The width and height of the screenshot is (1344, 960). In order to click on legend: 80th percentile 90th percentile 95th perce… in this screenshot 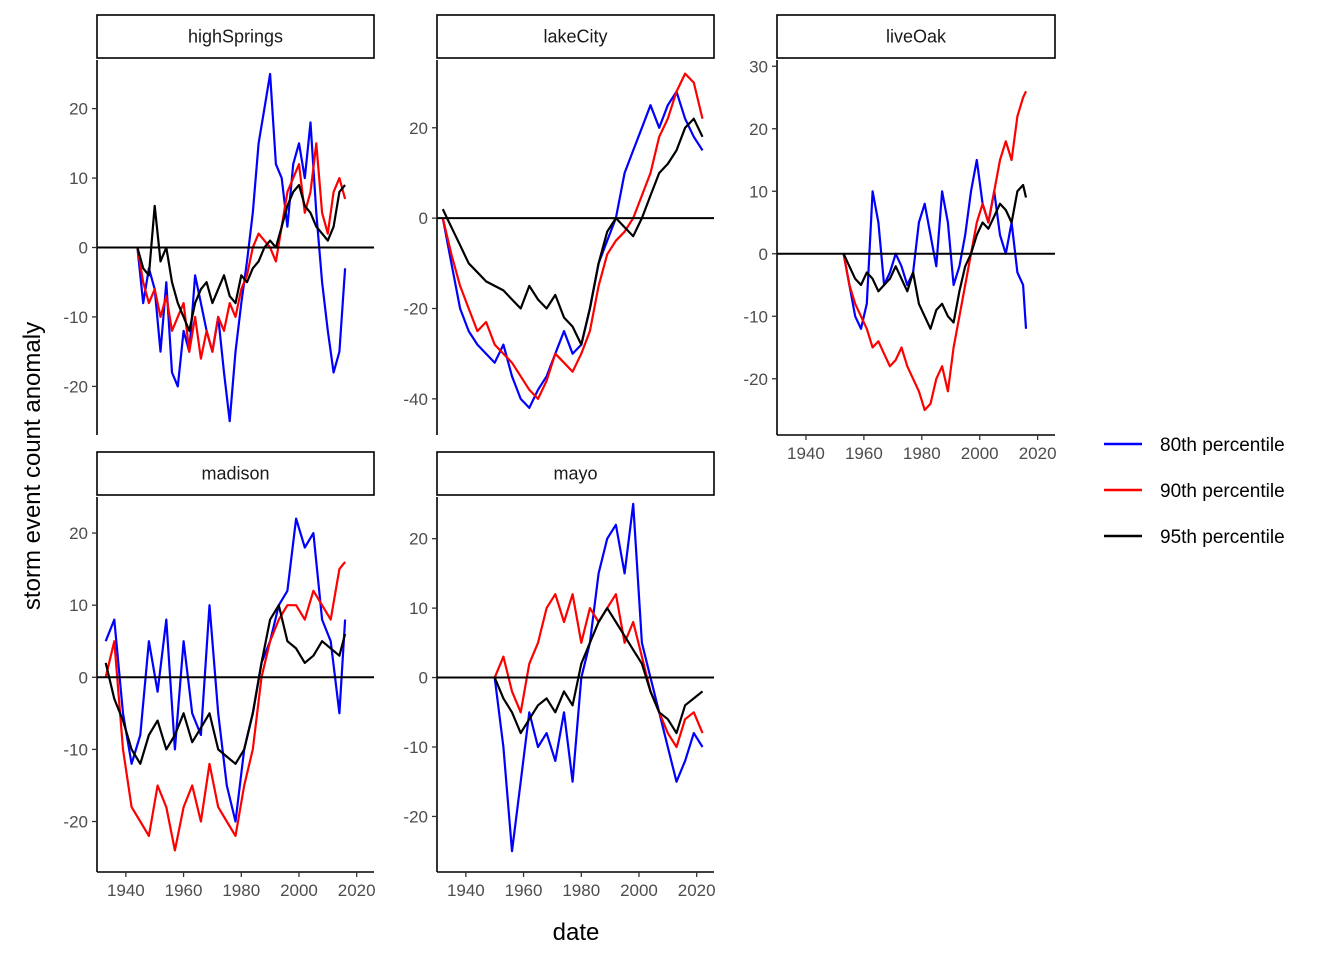, I will do `click(1194, 491)`.